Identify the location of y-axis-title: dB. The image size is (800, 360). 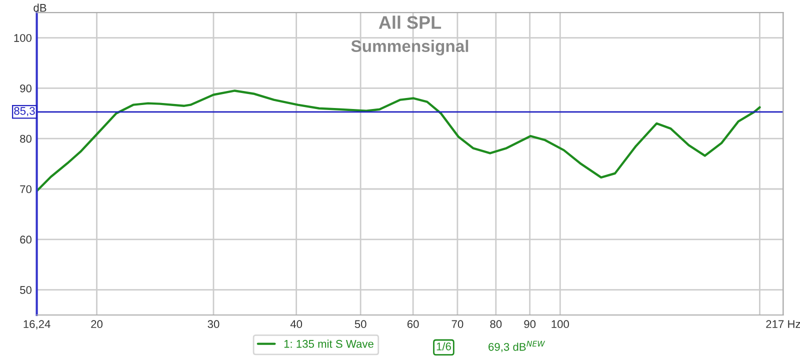
(40, 8).